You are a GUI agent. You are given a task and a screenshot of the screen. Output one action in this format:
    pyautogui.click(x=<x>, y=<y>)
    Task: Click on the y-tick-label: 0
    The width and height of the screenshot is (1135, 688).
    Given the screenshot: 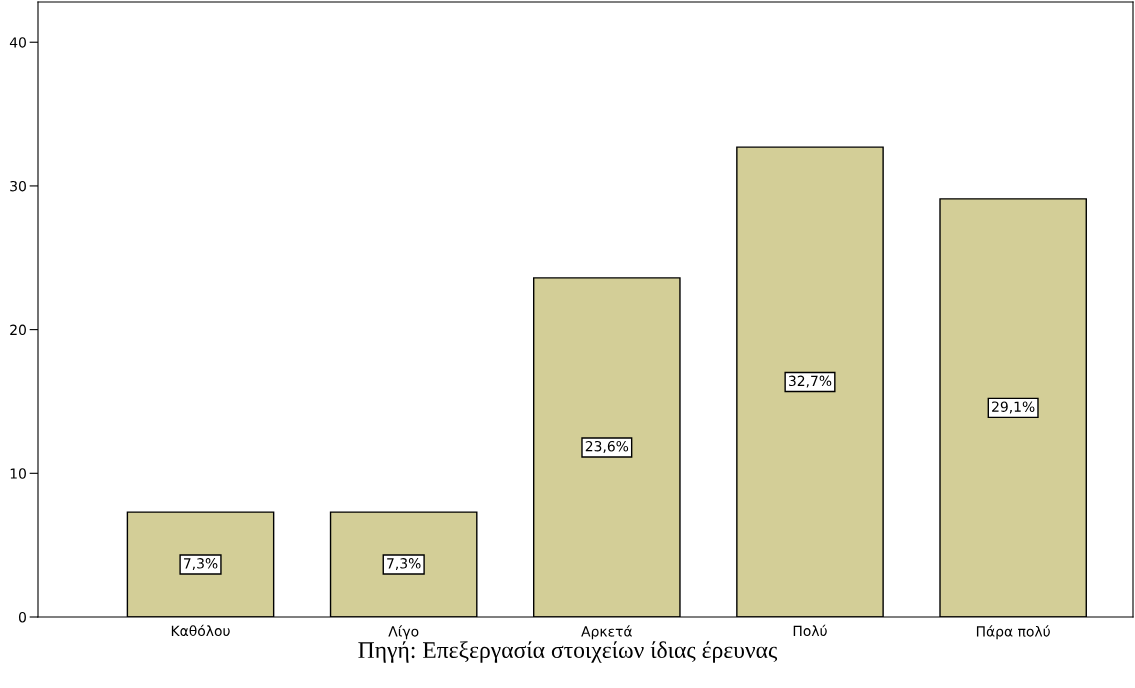 What is the action you would take?
    pyautogui.click(x=22, y=617)
    